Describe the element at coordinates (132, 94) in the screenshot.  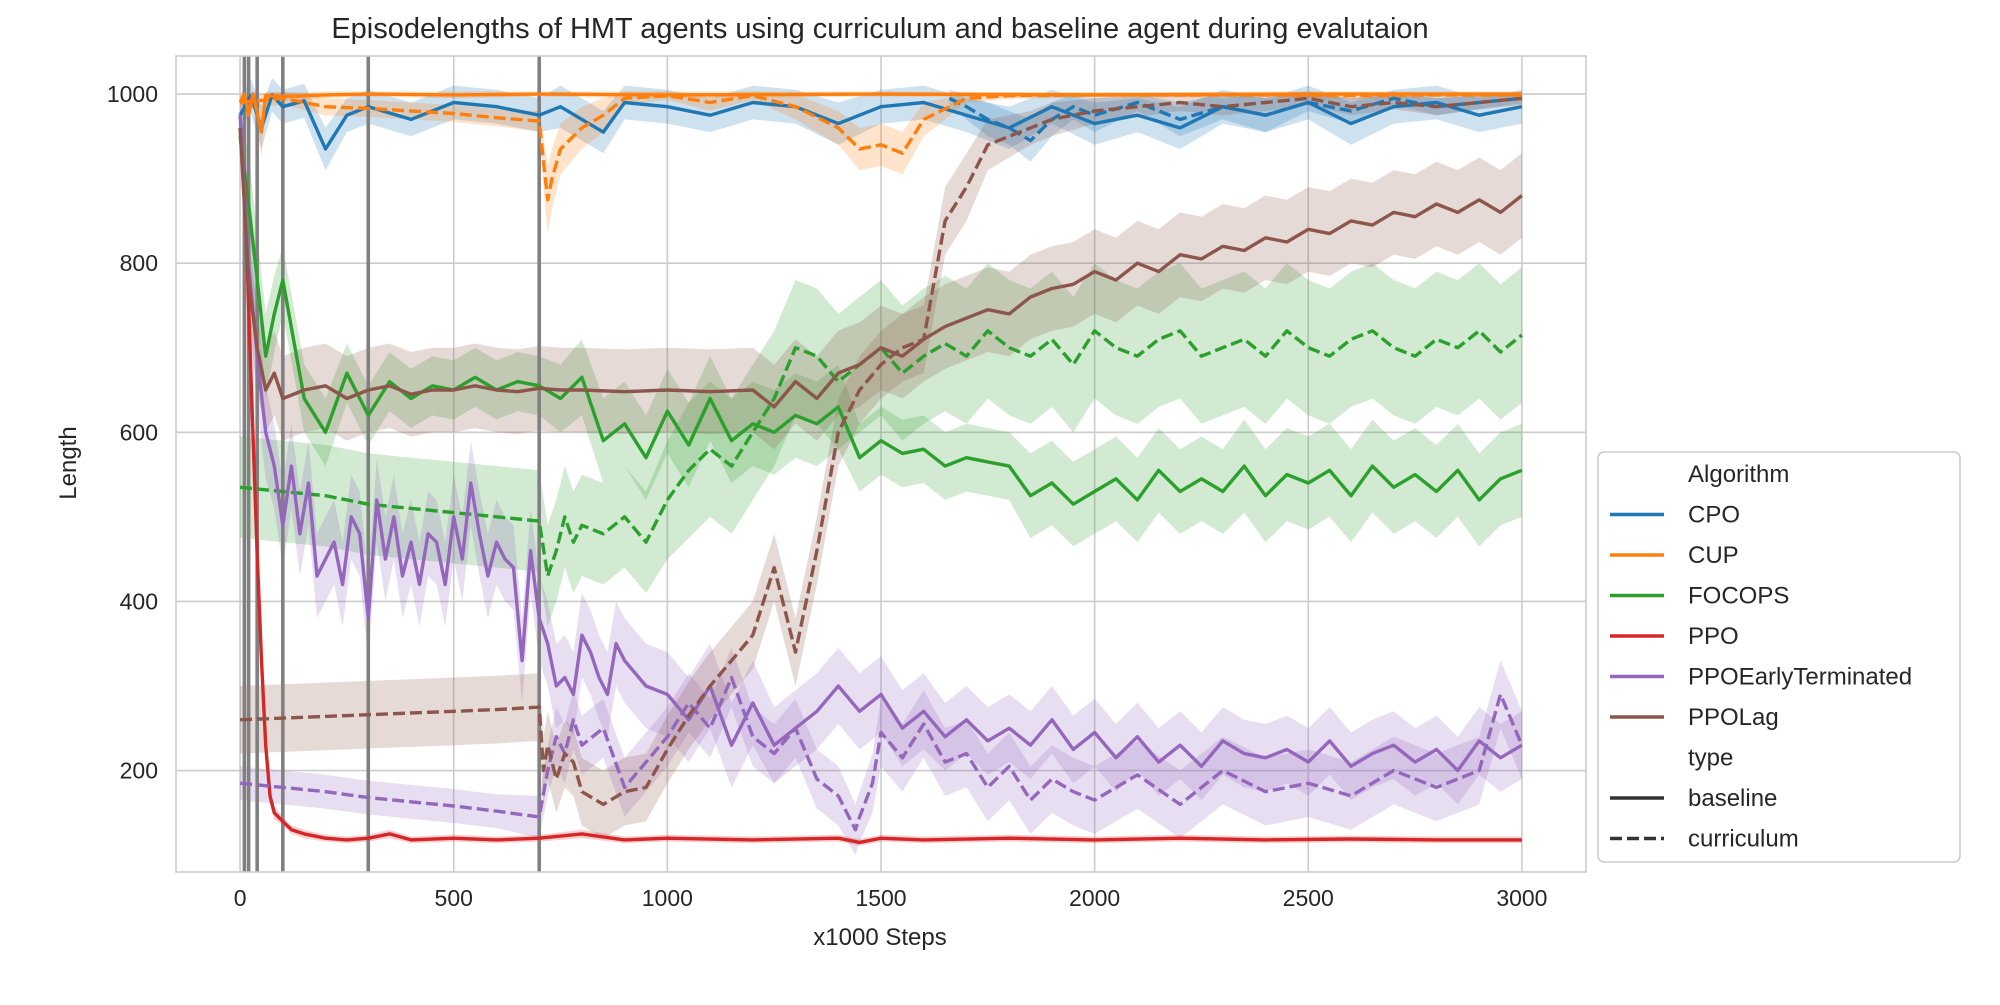
I see `y-tick-label: 1000` at that location.